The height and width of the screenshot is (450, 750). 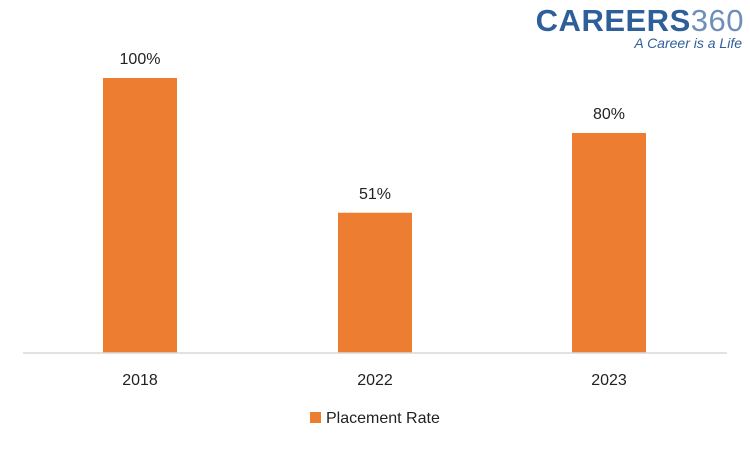 What do you see at coordinates (609, 243) in the screenshot?
I see `bar-2023` at bounding box center [609, 243].